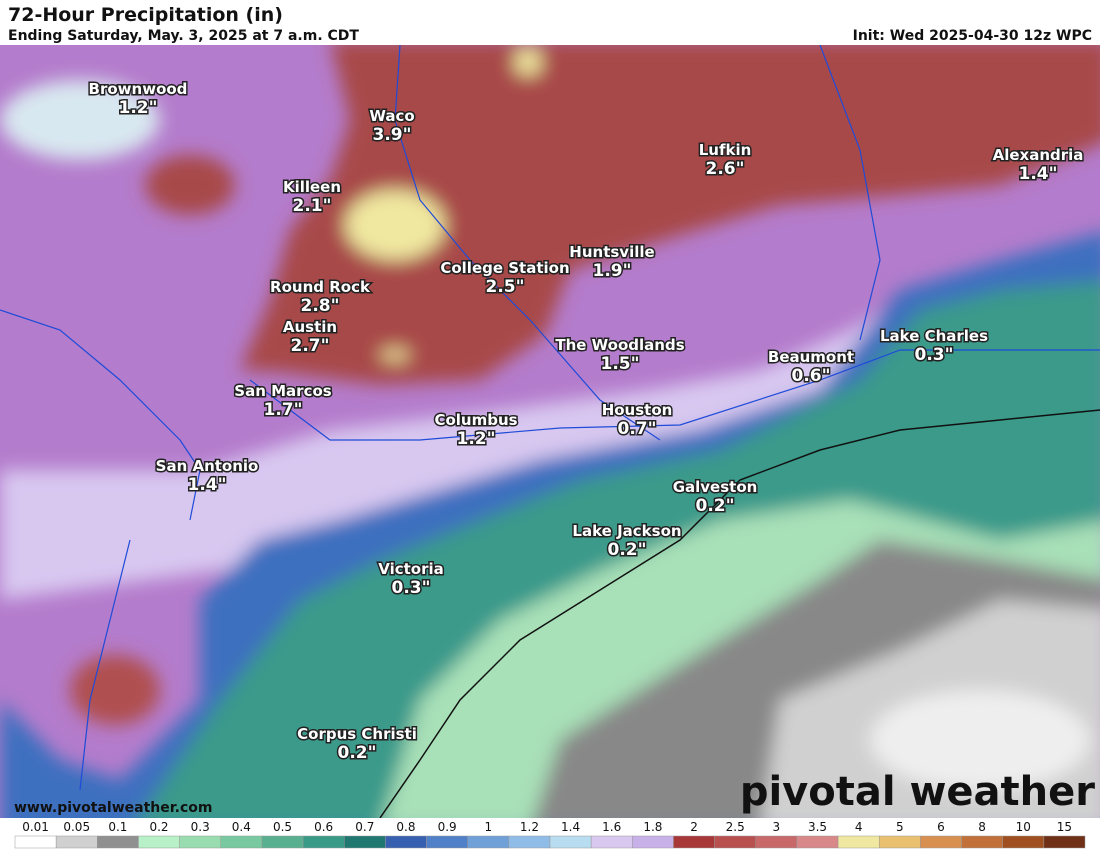 The height and width of the screenshot is (850, 1100). Describe the element at coordinates (725, 150) in the screenshot. I see `city-name: Lufkin` at that location.